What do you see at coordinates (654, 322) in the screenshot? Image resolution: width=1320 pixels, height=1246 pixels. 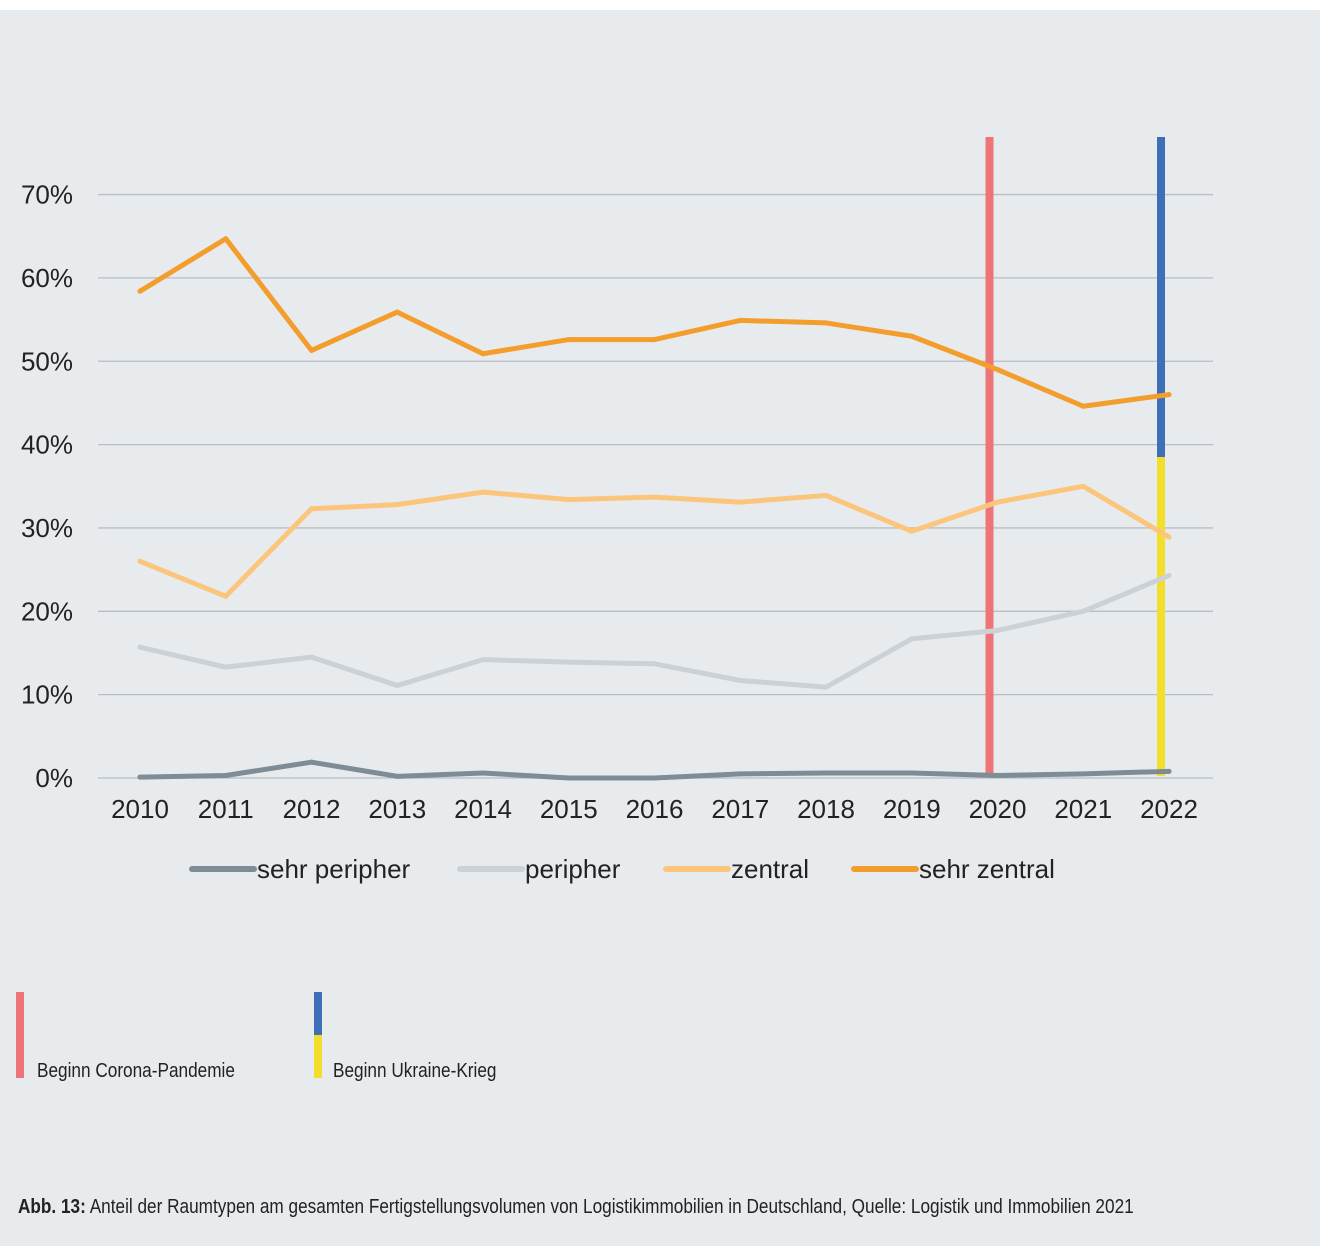 I see `series-line-sehr-zentral` at bounding box center [654, 322].